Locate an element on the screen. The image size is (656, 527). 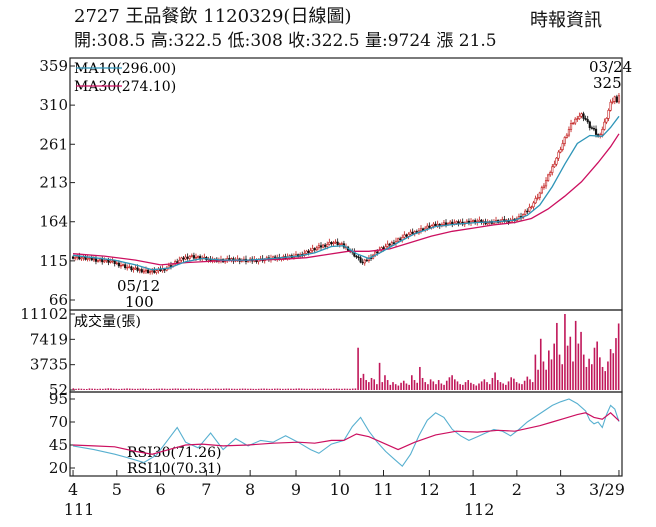
x-tick-label: 11 is located at coordinates (383, 489).